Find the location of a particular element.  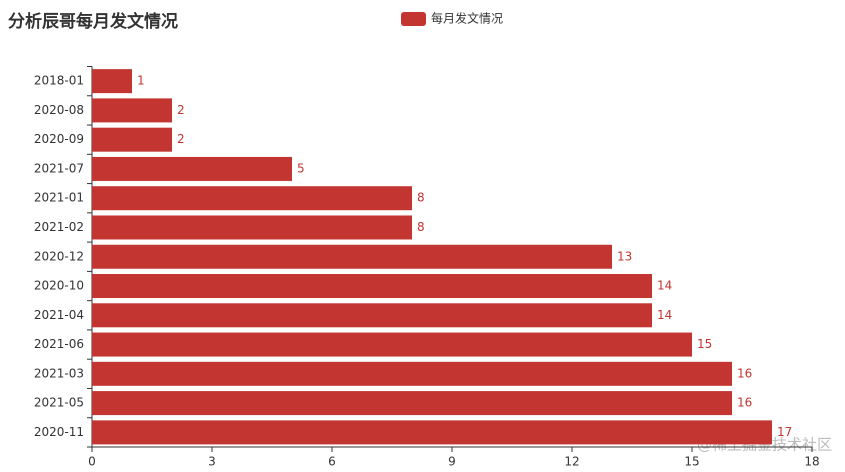

x-tick-label: 15 is located at coordinates (691, 462).